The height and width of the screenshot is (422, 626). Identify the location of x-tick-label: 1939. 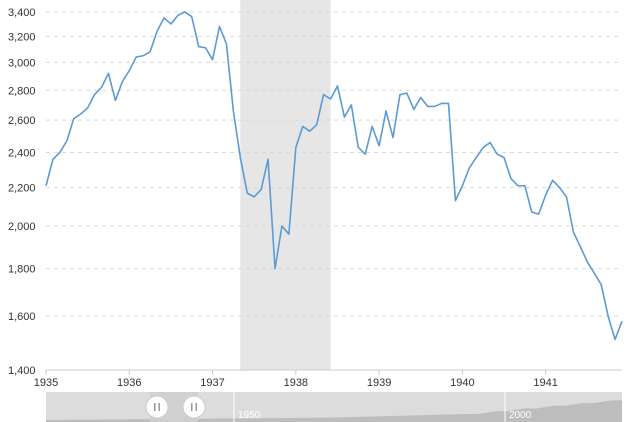
(379, 383).